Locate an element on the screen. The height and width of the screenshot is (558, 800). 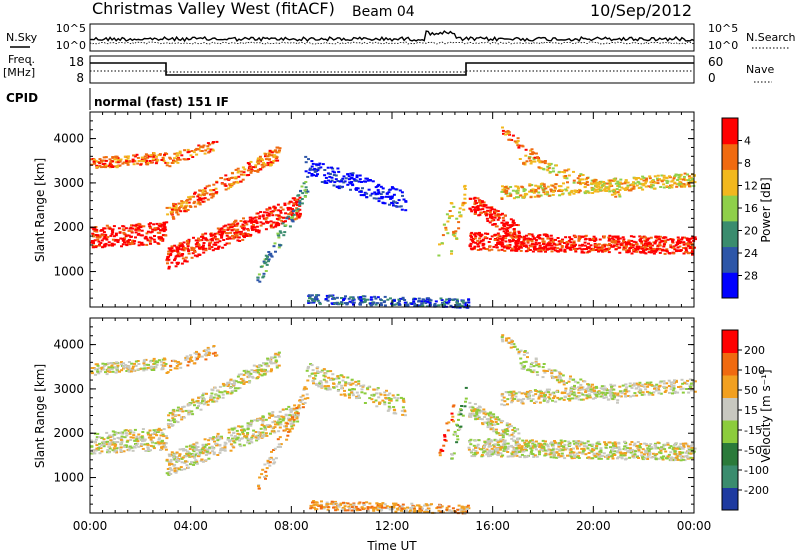
noise-right-label: N.Search is located at coordinates (771, 37).